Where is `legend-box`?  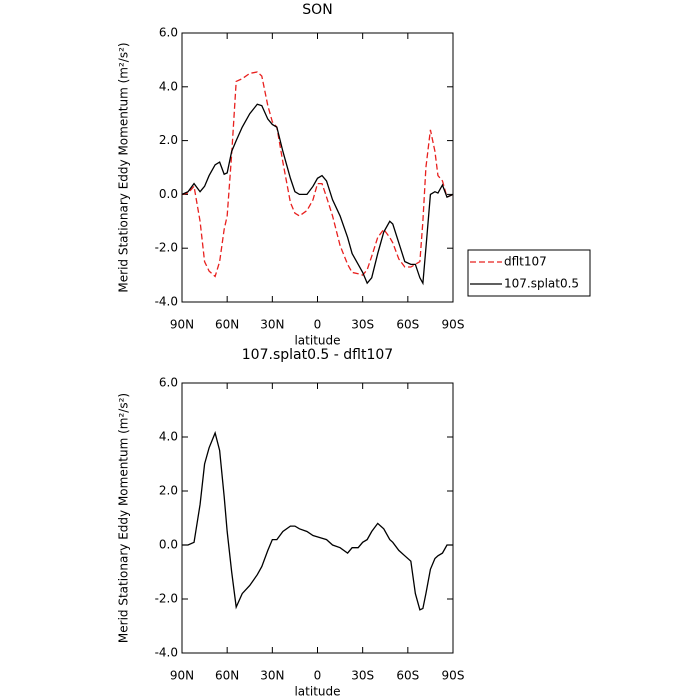 legend-box is located at coordinates (529, 273).